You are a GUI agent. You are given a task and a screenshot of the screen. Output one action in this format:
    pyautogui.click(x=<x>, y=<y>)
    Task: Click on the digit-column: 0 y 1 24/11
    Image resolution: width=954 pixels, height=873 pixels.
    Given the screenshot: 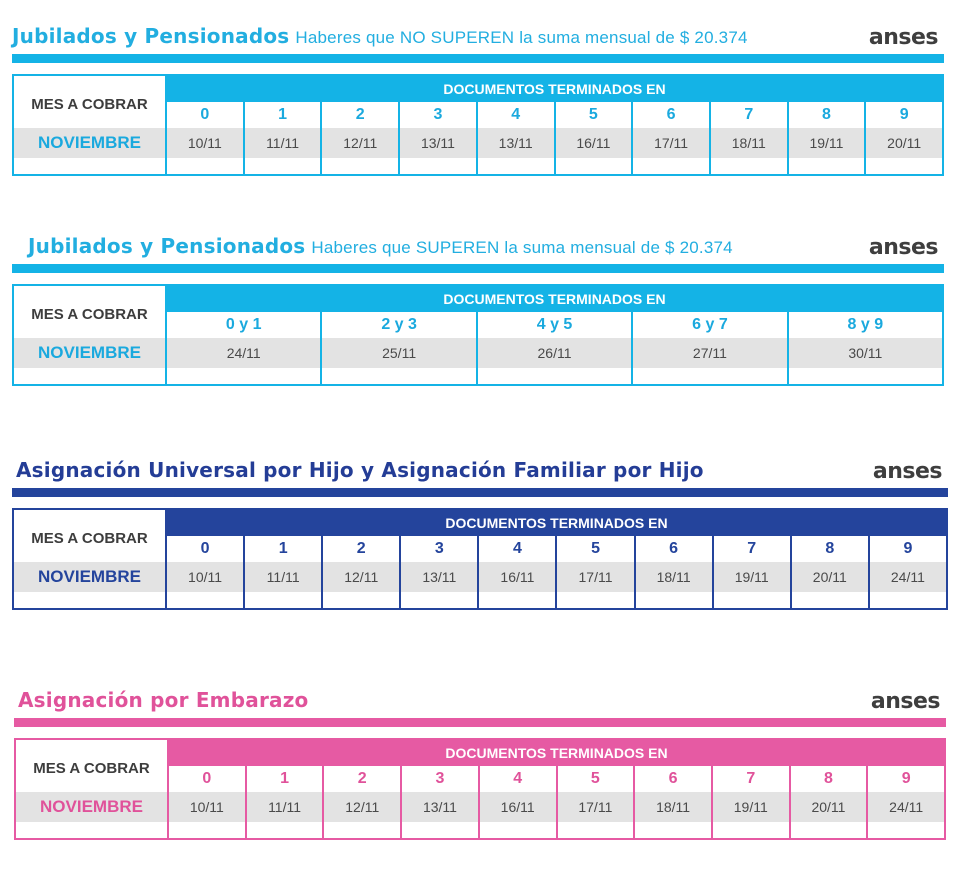 What is the action you would take?
    pyautogui.click(x=244, y=348)
    